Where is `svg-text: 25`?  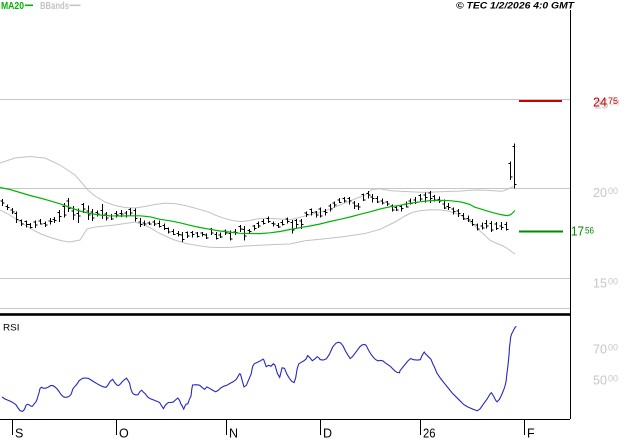 svg-text: 25 is located at coordinates (602, 105).